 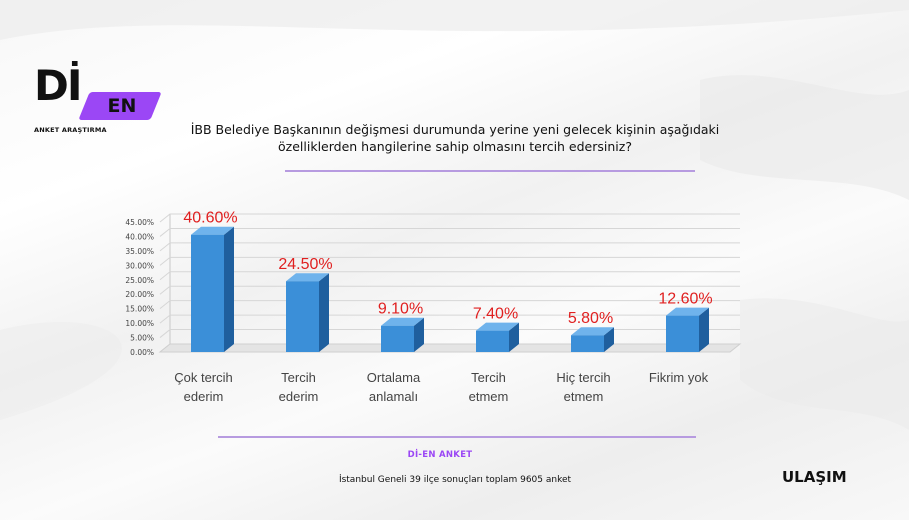 What do you see at coordinates (142, 338) in the screenshot?
I see `y-tick-label: 5.00%` at bounding box center [142, 338].